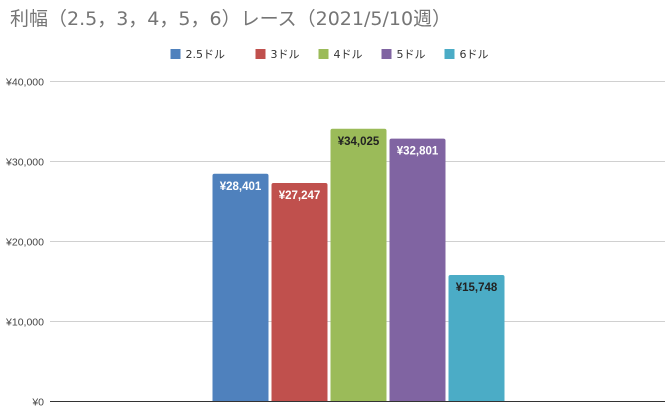 The height and width of the screenshot is (420, 665). Describe the element at coordinates (37, 403) in the screenshot. I see `y-tick-label: ¥0` at that location.